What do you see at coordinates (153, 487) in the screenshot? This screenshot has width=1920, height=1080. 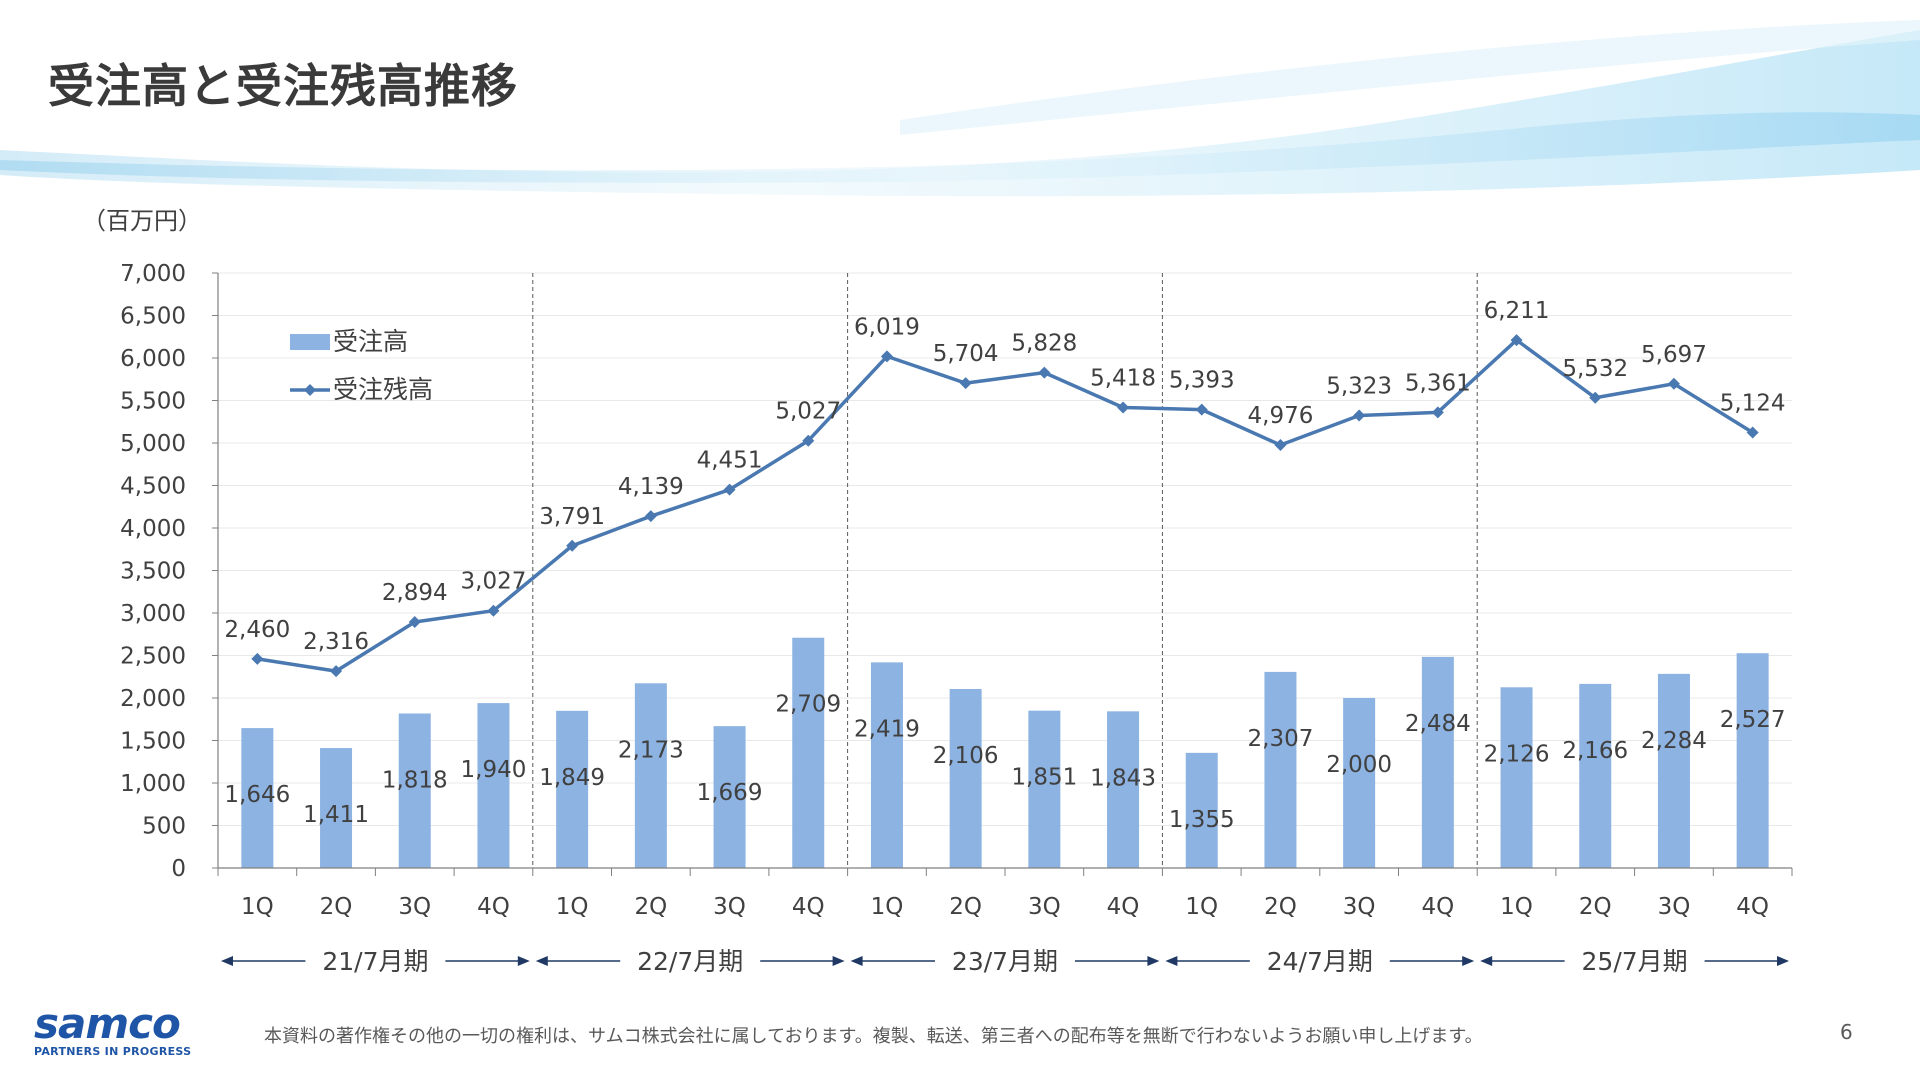 I see `y-tick-label: 4,500` at bounding box center [153, 487].